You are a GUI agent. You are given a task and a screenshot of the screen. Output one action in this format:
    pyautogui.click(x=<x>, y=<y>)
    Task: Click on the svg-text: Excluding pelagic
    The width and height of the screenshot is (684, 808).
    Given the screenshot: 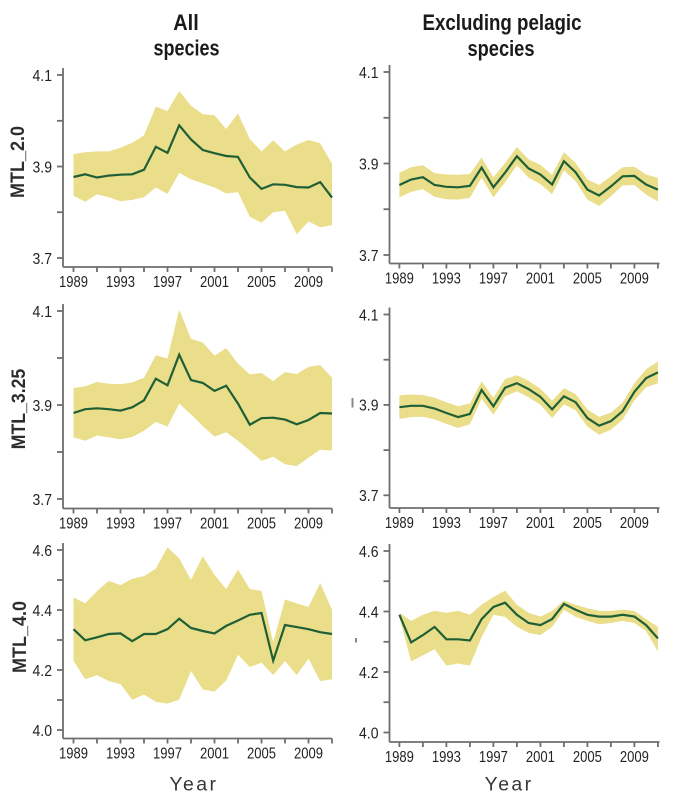 What is the action you would take?
    pyautogui.click(x=502, y=22)
    